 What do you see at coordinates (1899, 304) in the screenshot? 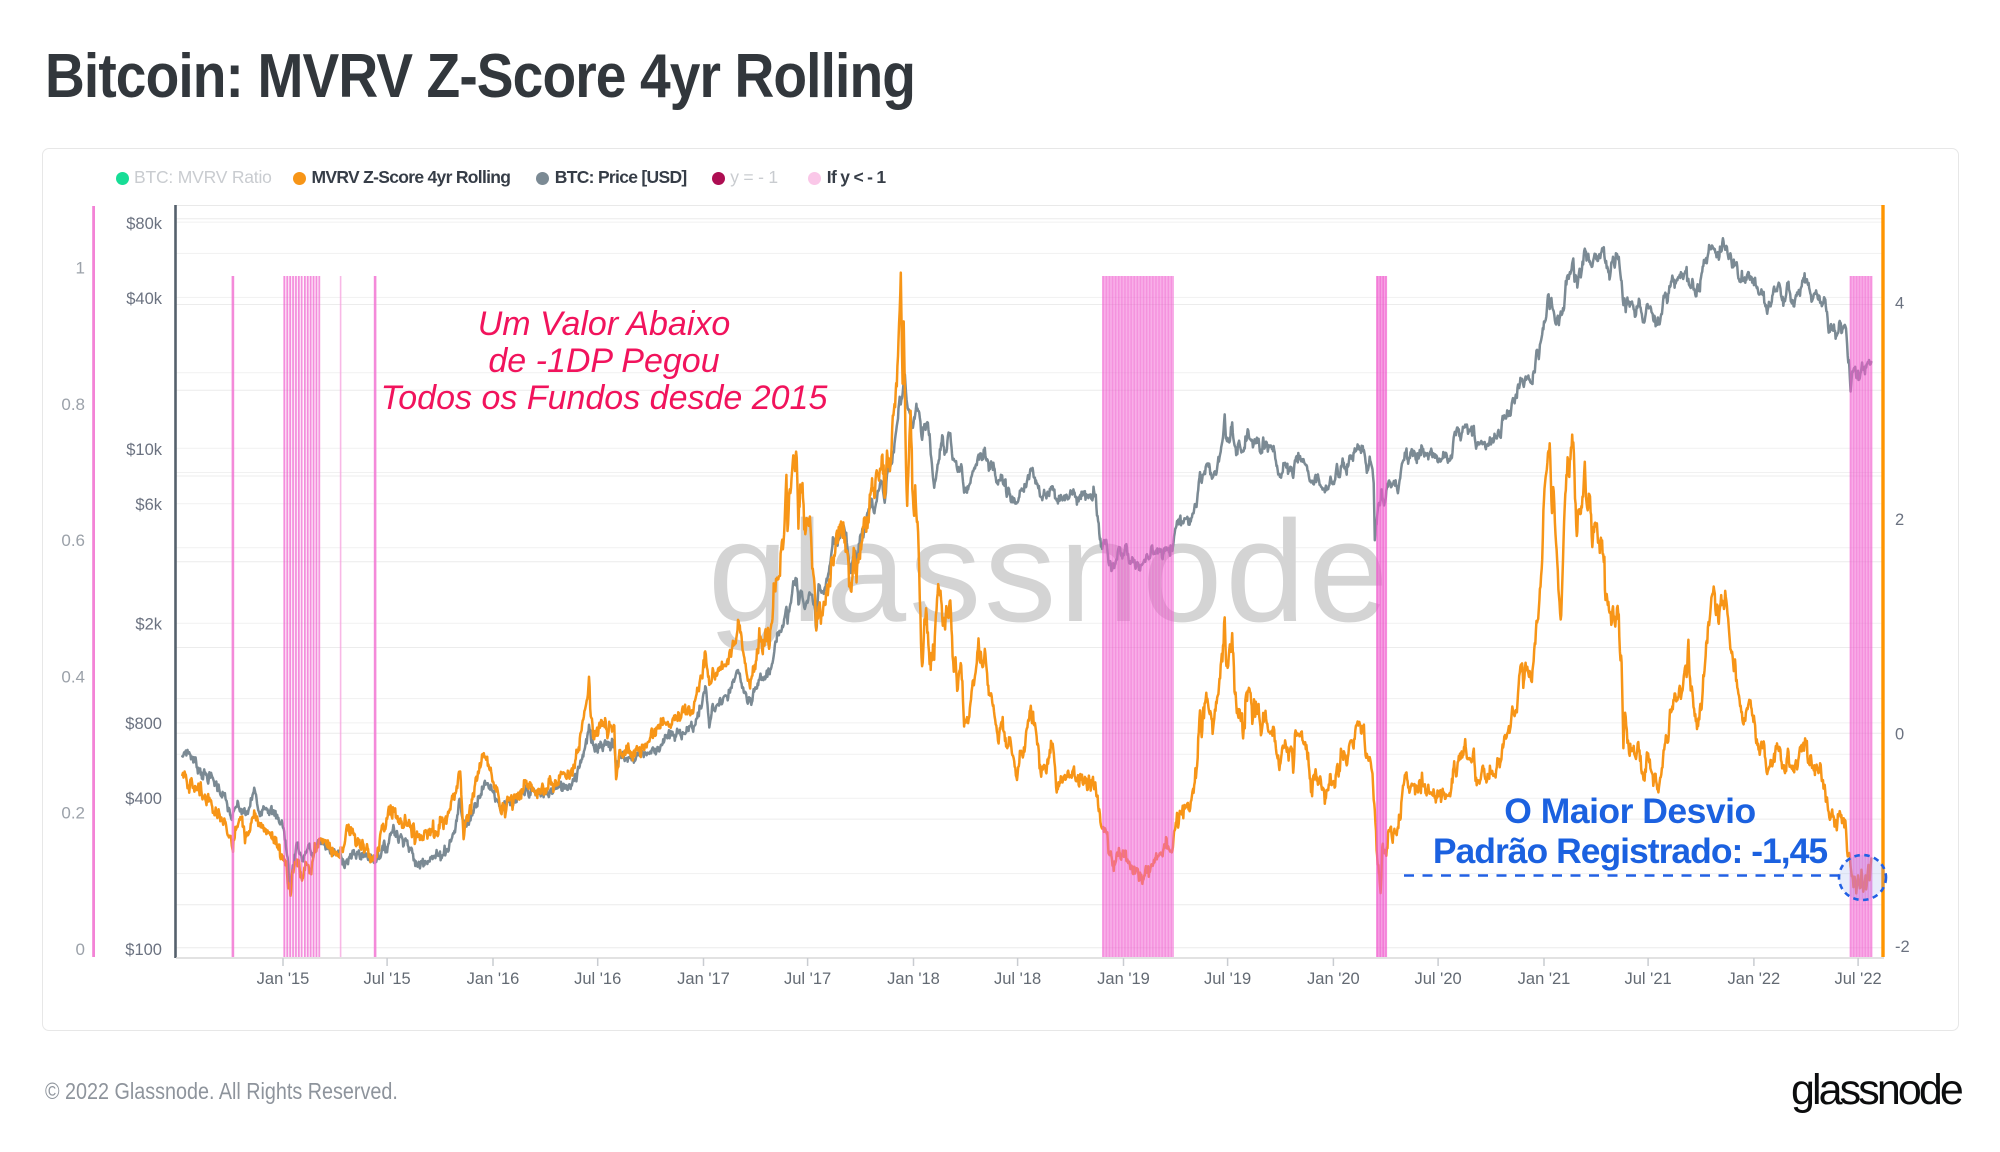
I see `svg-text: 4` at bounding box center [1899, 304].